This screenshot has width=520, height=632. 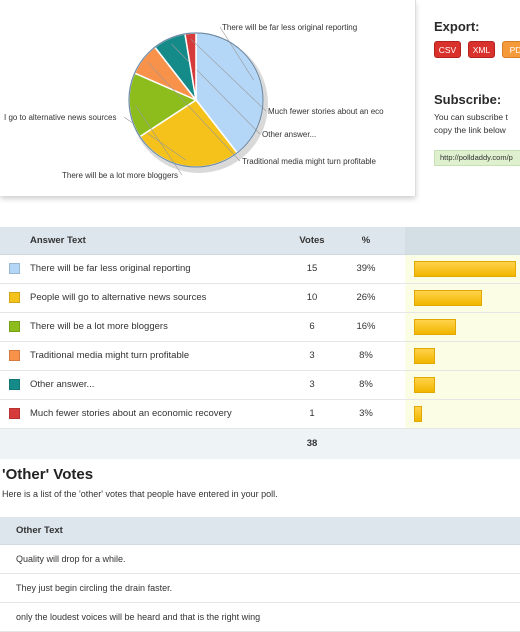 I want to click on pie-label: Traditional media might turn profitable, so click(x=309, y=161).